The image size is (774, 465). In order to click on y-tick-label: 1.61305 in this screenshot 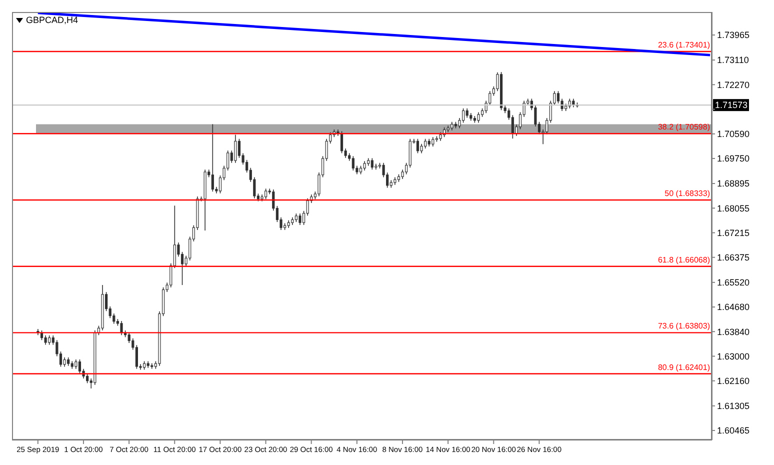, I will do `click(733, 406)`.